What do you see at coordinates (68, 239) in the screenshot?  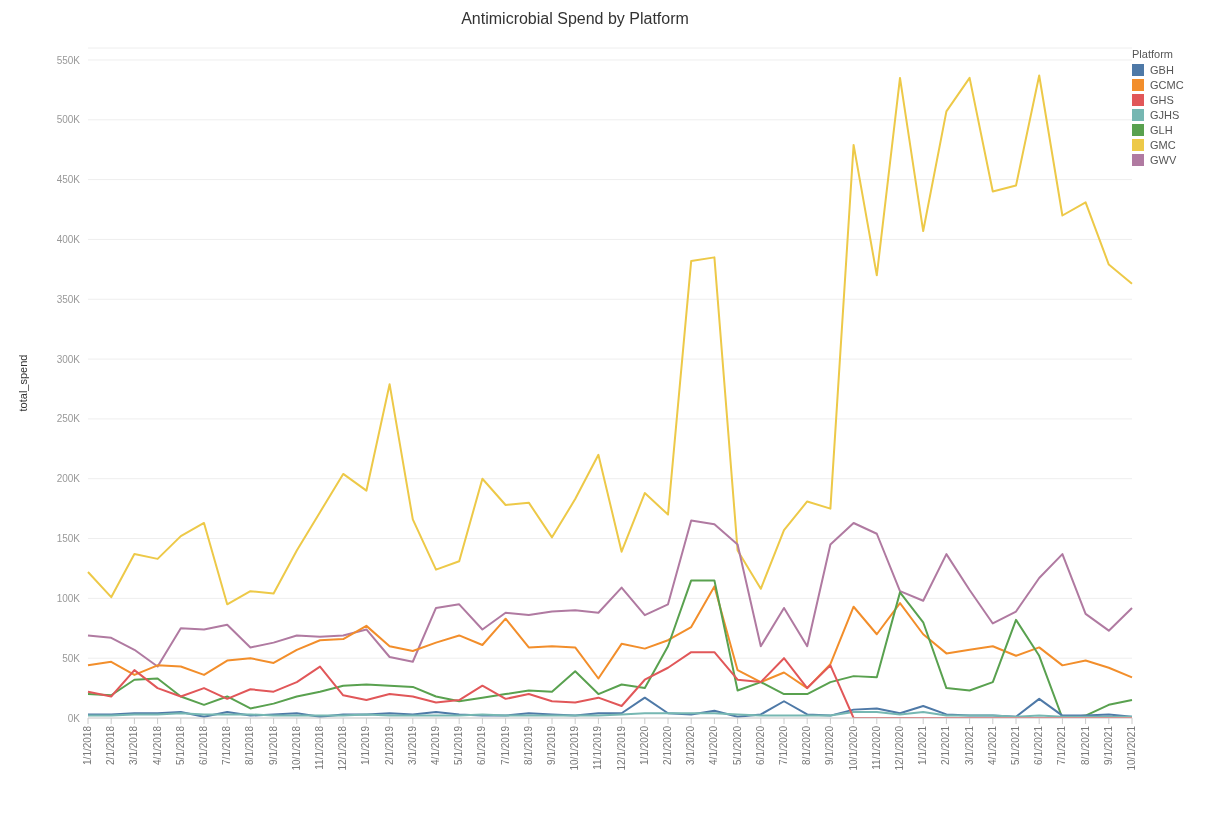 I see `y-tick-label: 400K` at bounding box center [68, 239].